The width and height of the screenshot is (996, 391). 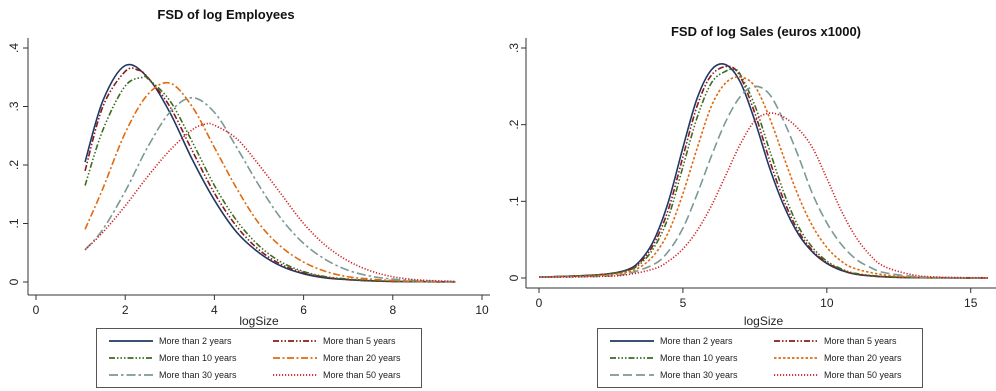 What do you see at coordinates (214, 310) in the screenshot?
I see `x-tick-label: 4` at bounding box center [214, 310].